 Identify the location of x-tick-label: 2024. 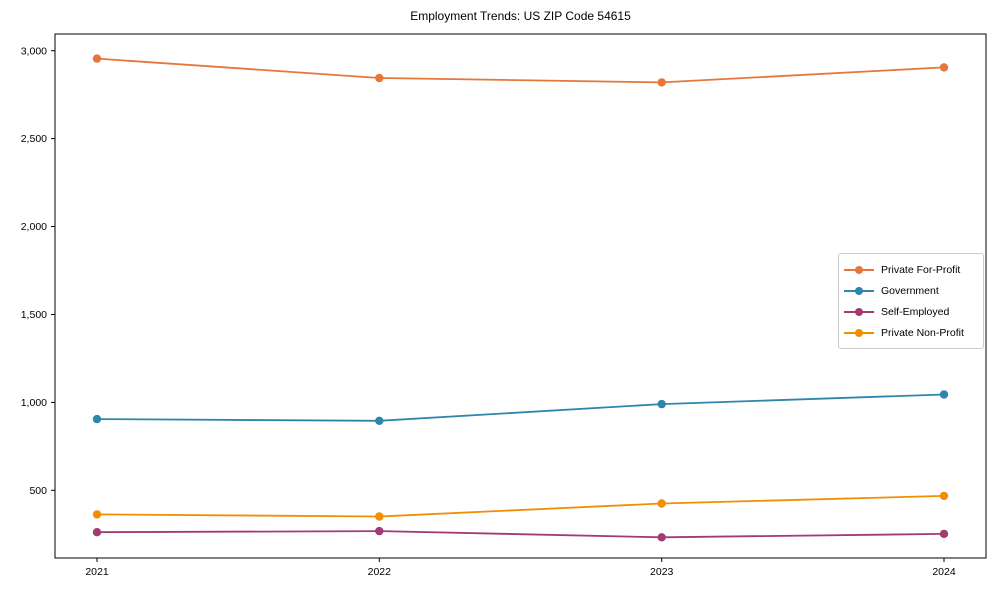
(944, 572).